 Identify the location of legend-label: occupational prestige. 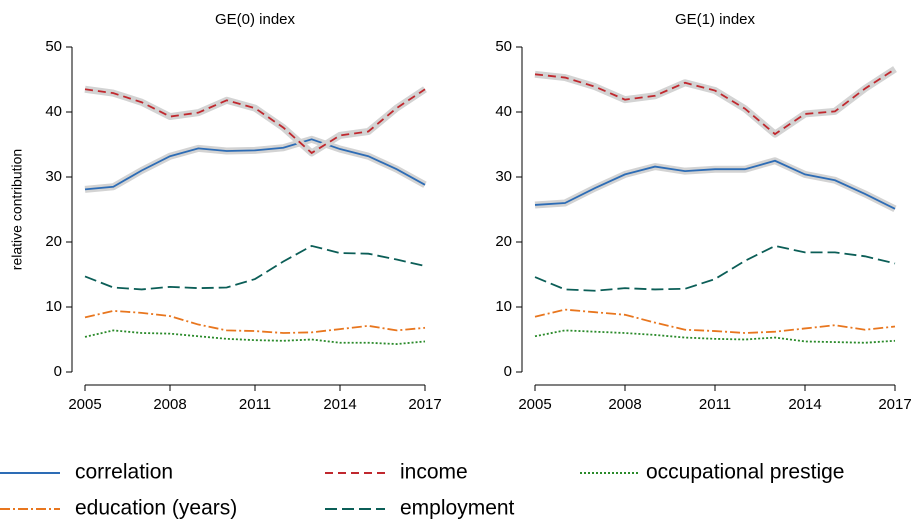
(745, 472).